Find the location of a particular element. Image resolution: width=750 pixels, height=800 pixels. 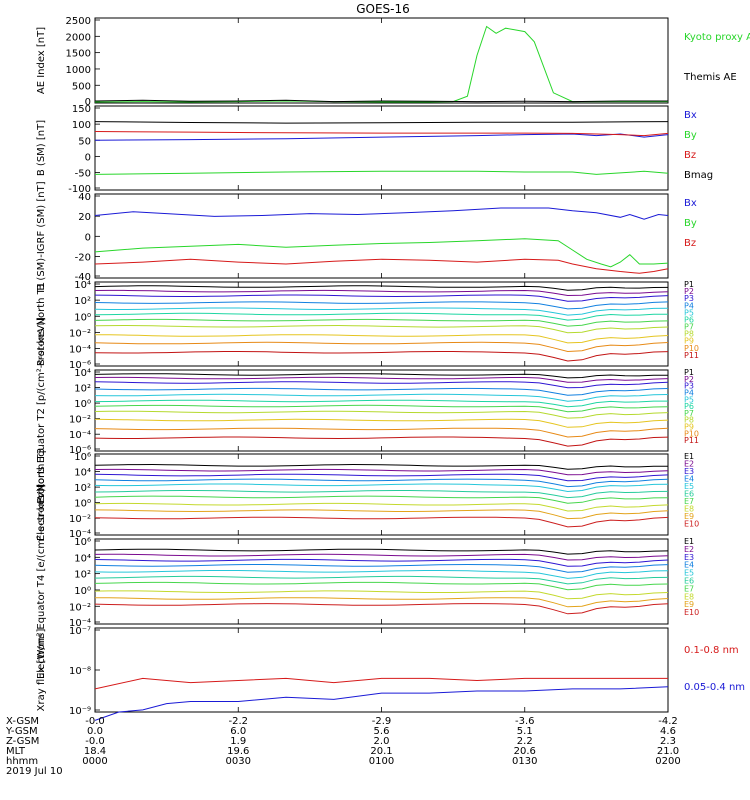

y-tick-label: -40 is located at coordinates (83, 277).